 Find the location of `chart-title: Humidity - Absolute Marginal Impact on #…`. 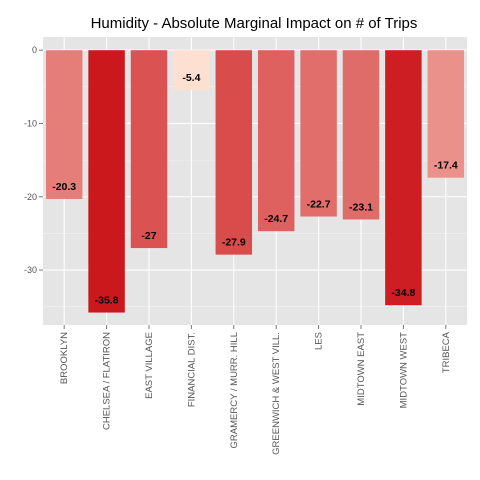

chart-title: Humidity - Absolute Marginal Impact on #… is located at coordinates (254, 23).